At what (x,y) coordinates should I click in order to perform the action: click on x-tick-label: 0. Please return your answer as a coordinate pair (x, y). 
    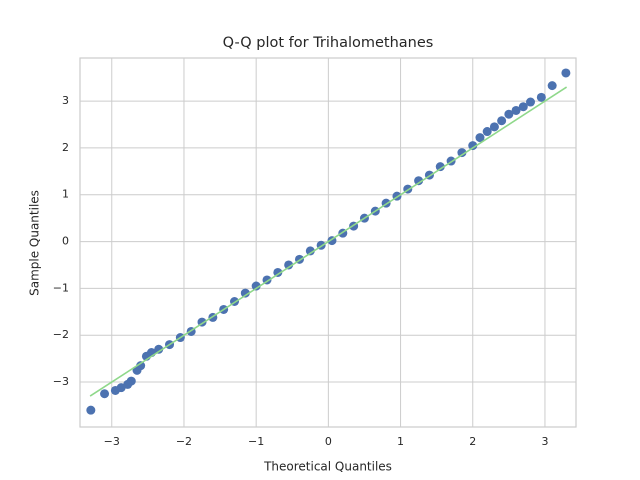
    Looking at the image, I should click on (328, 441).